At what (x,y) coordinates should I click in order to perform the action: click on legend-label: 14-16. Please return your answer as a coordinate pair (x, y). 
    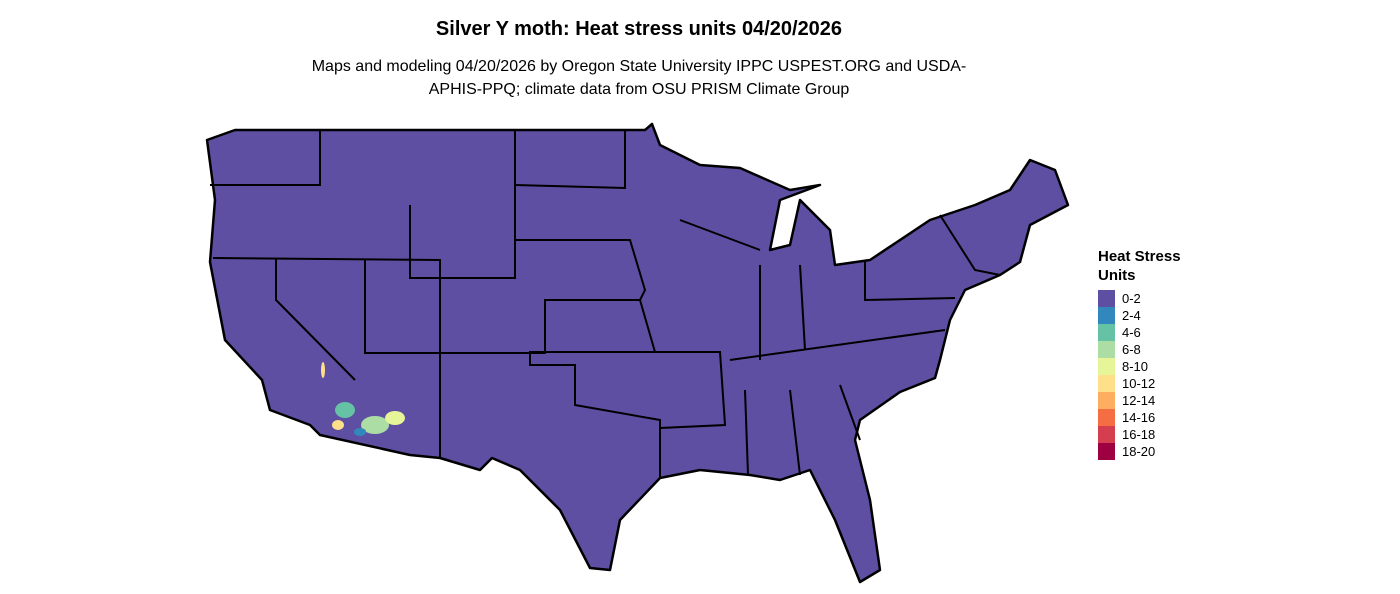
    Looking at the image, I should click on (1139, 417).